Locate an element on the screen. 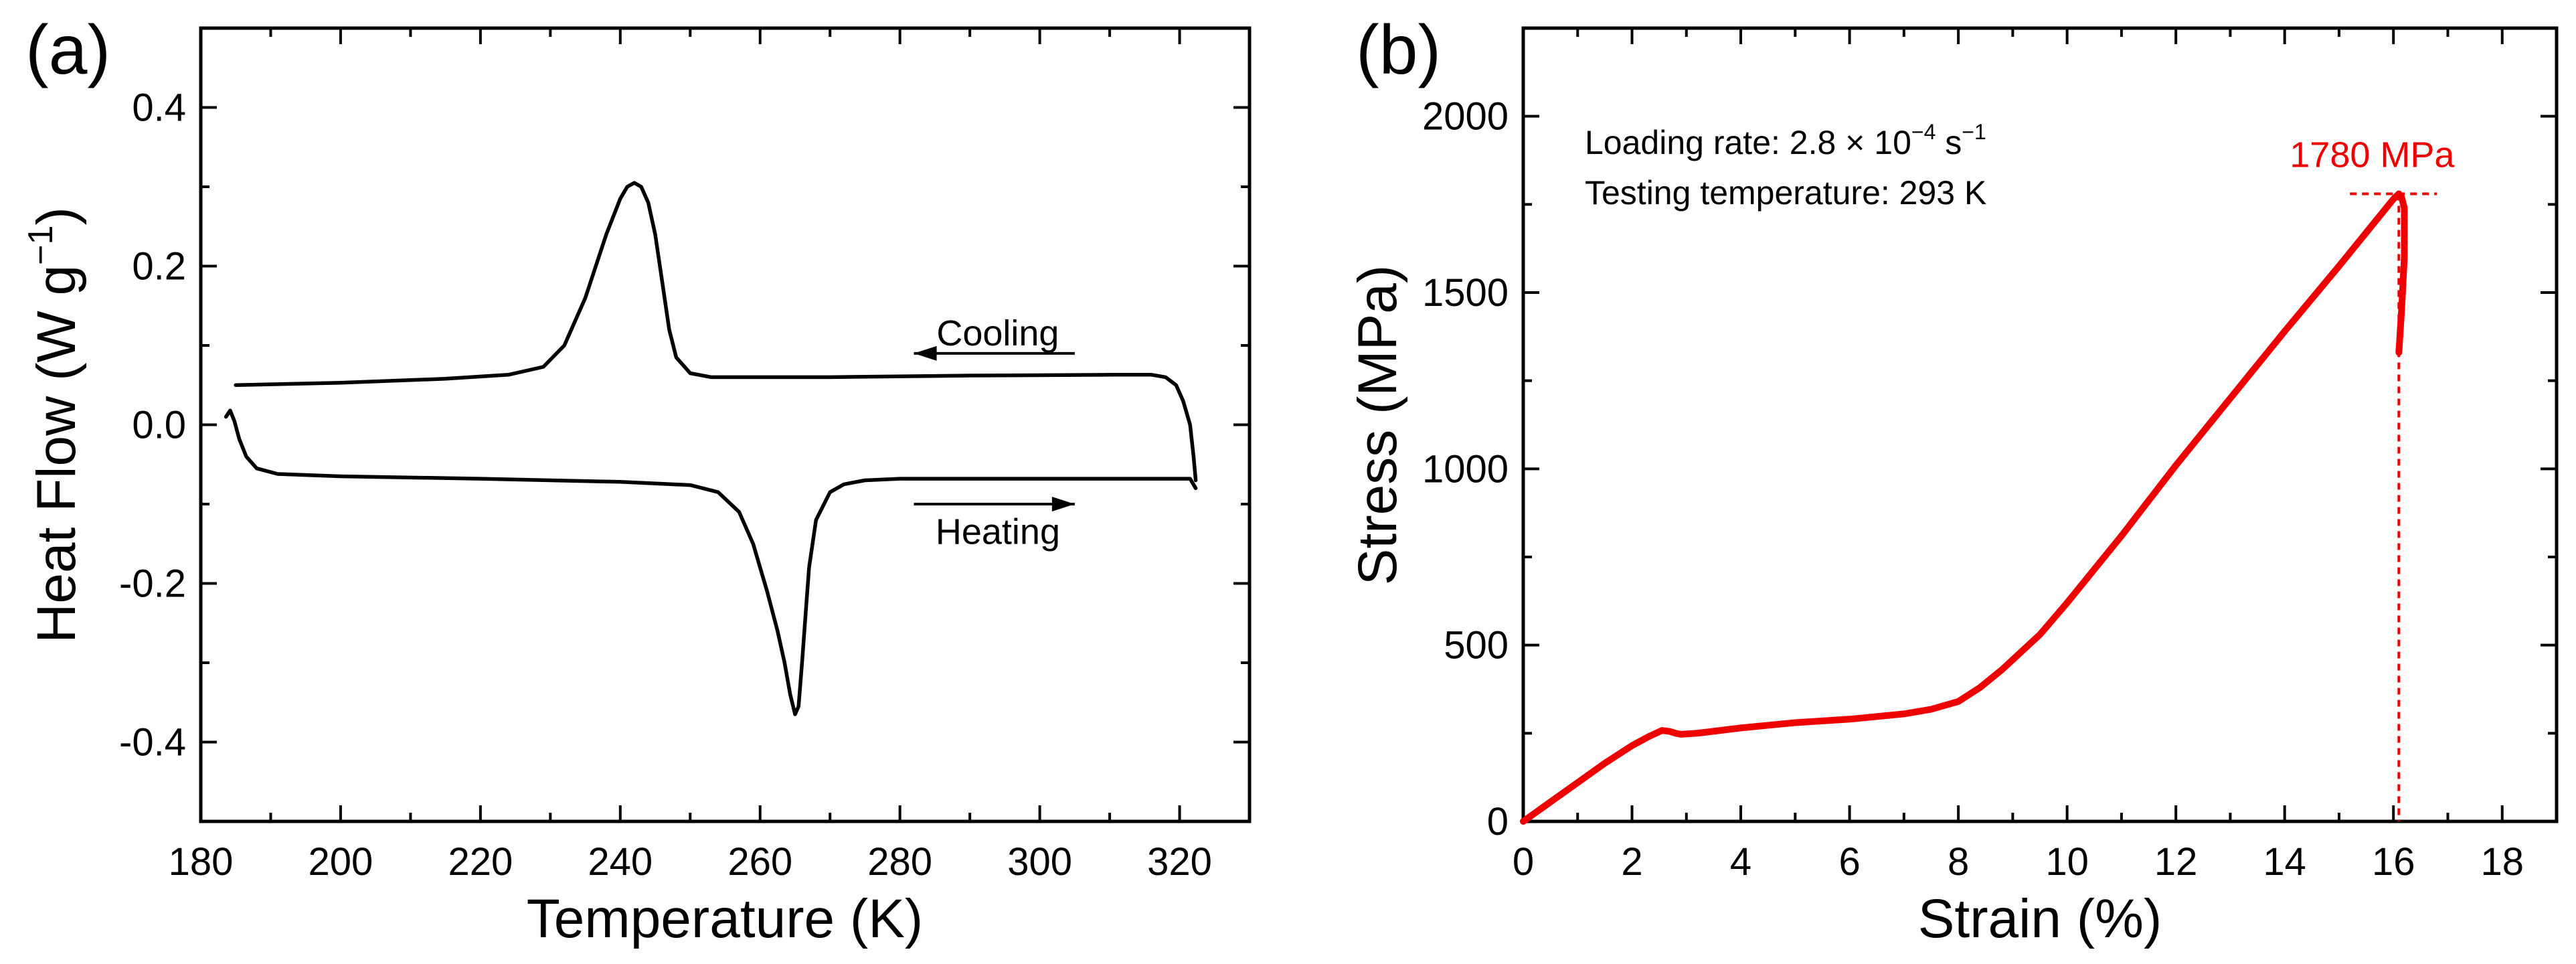 The width and height of the screenshot is (2576, 964). panel-b-x-tick-label: 12 is located at coordinates (2176, 862).